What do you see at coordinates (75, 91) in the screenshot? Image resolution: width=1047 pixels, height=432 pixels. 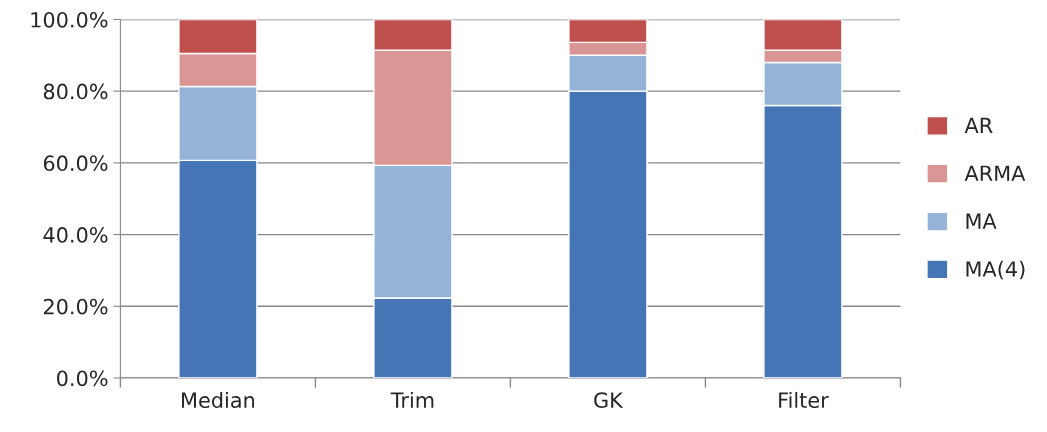 I see `y-tick-label: 80.0%` at bounding box center [75, 91].